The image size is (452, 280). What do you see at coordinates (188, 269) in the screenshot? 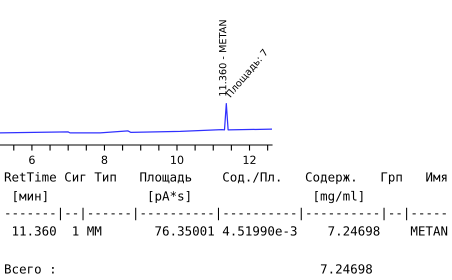
I see `text: Всего : 7.24698` at bounding box center [188, 269].